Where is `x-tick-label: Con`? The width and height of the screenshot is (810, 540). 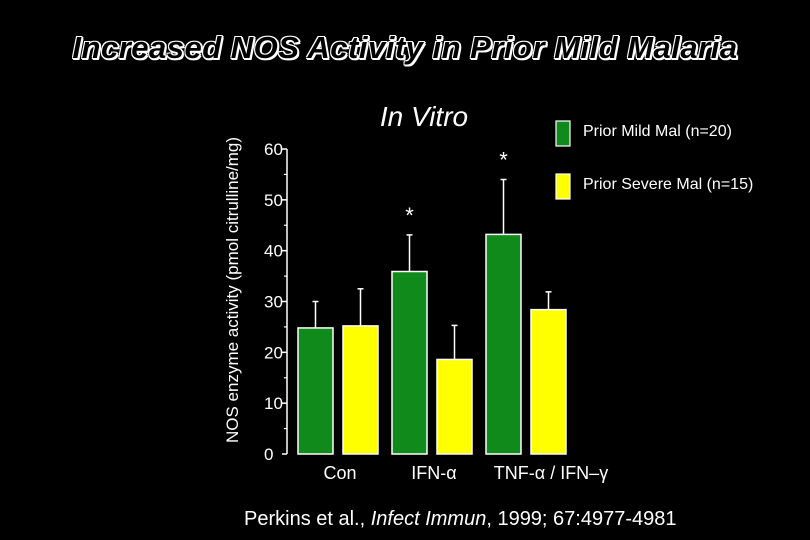 x-tick-label: Con is located at coordinates (339, 473).